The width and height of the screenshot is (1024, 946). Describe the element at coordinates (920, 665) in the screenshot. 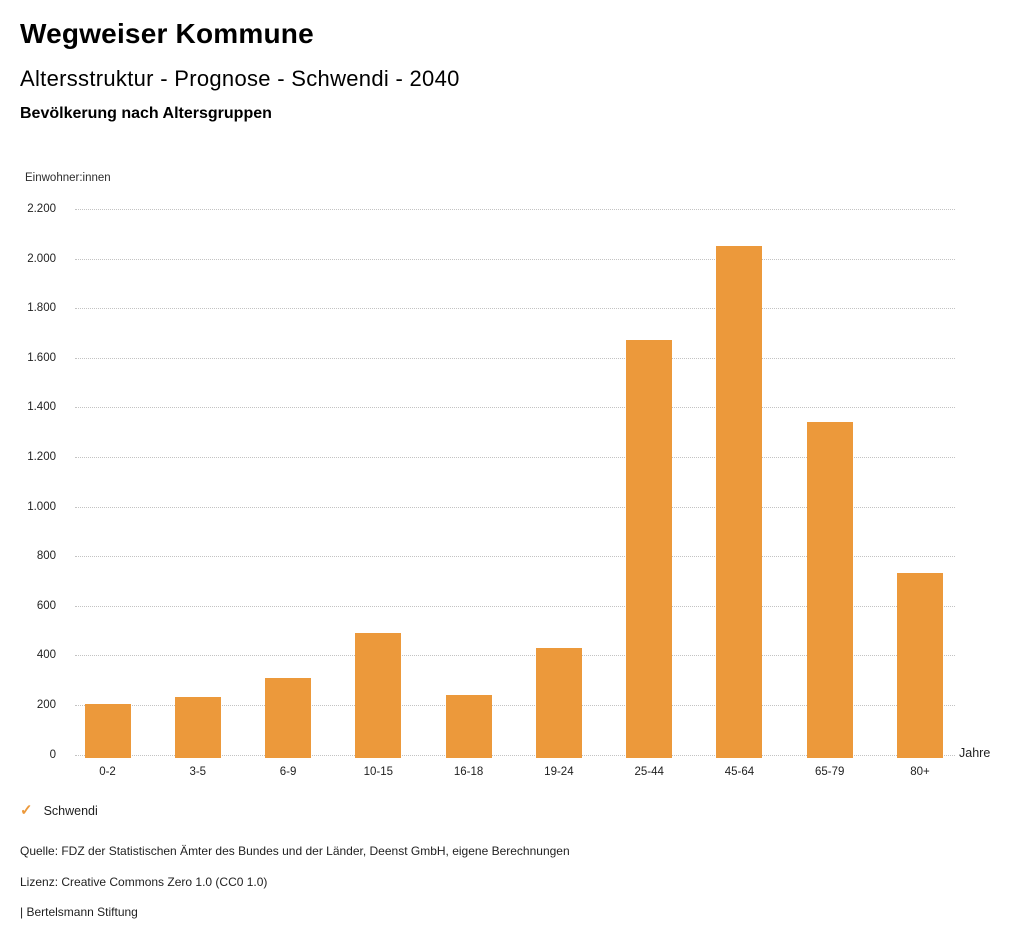

I see `bar-80+` at that location.